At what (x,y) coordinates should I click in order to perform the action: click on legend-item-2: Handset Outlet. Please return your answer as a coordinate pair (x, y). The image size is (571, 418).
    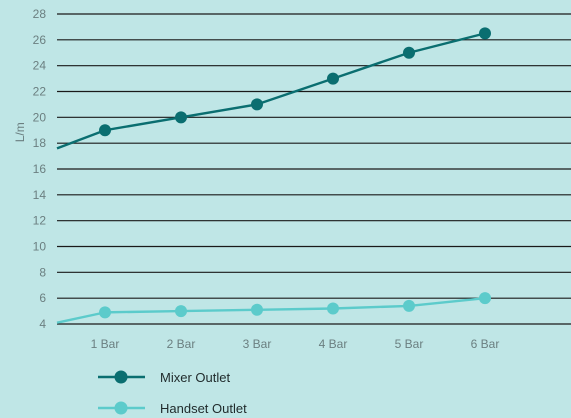
    Looking at the image, I should click on (172, 408).